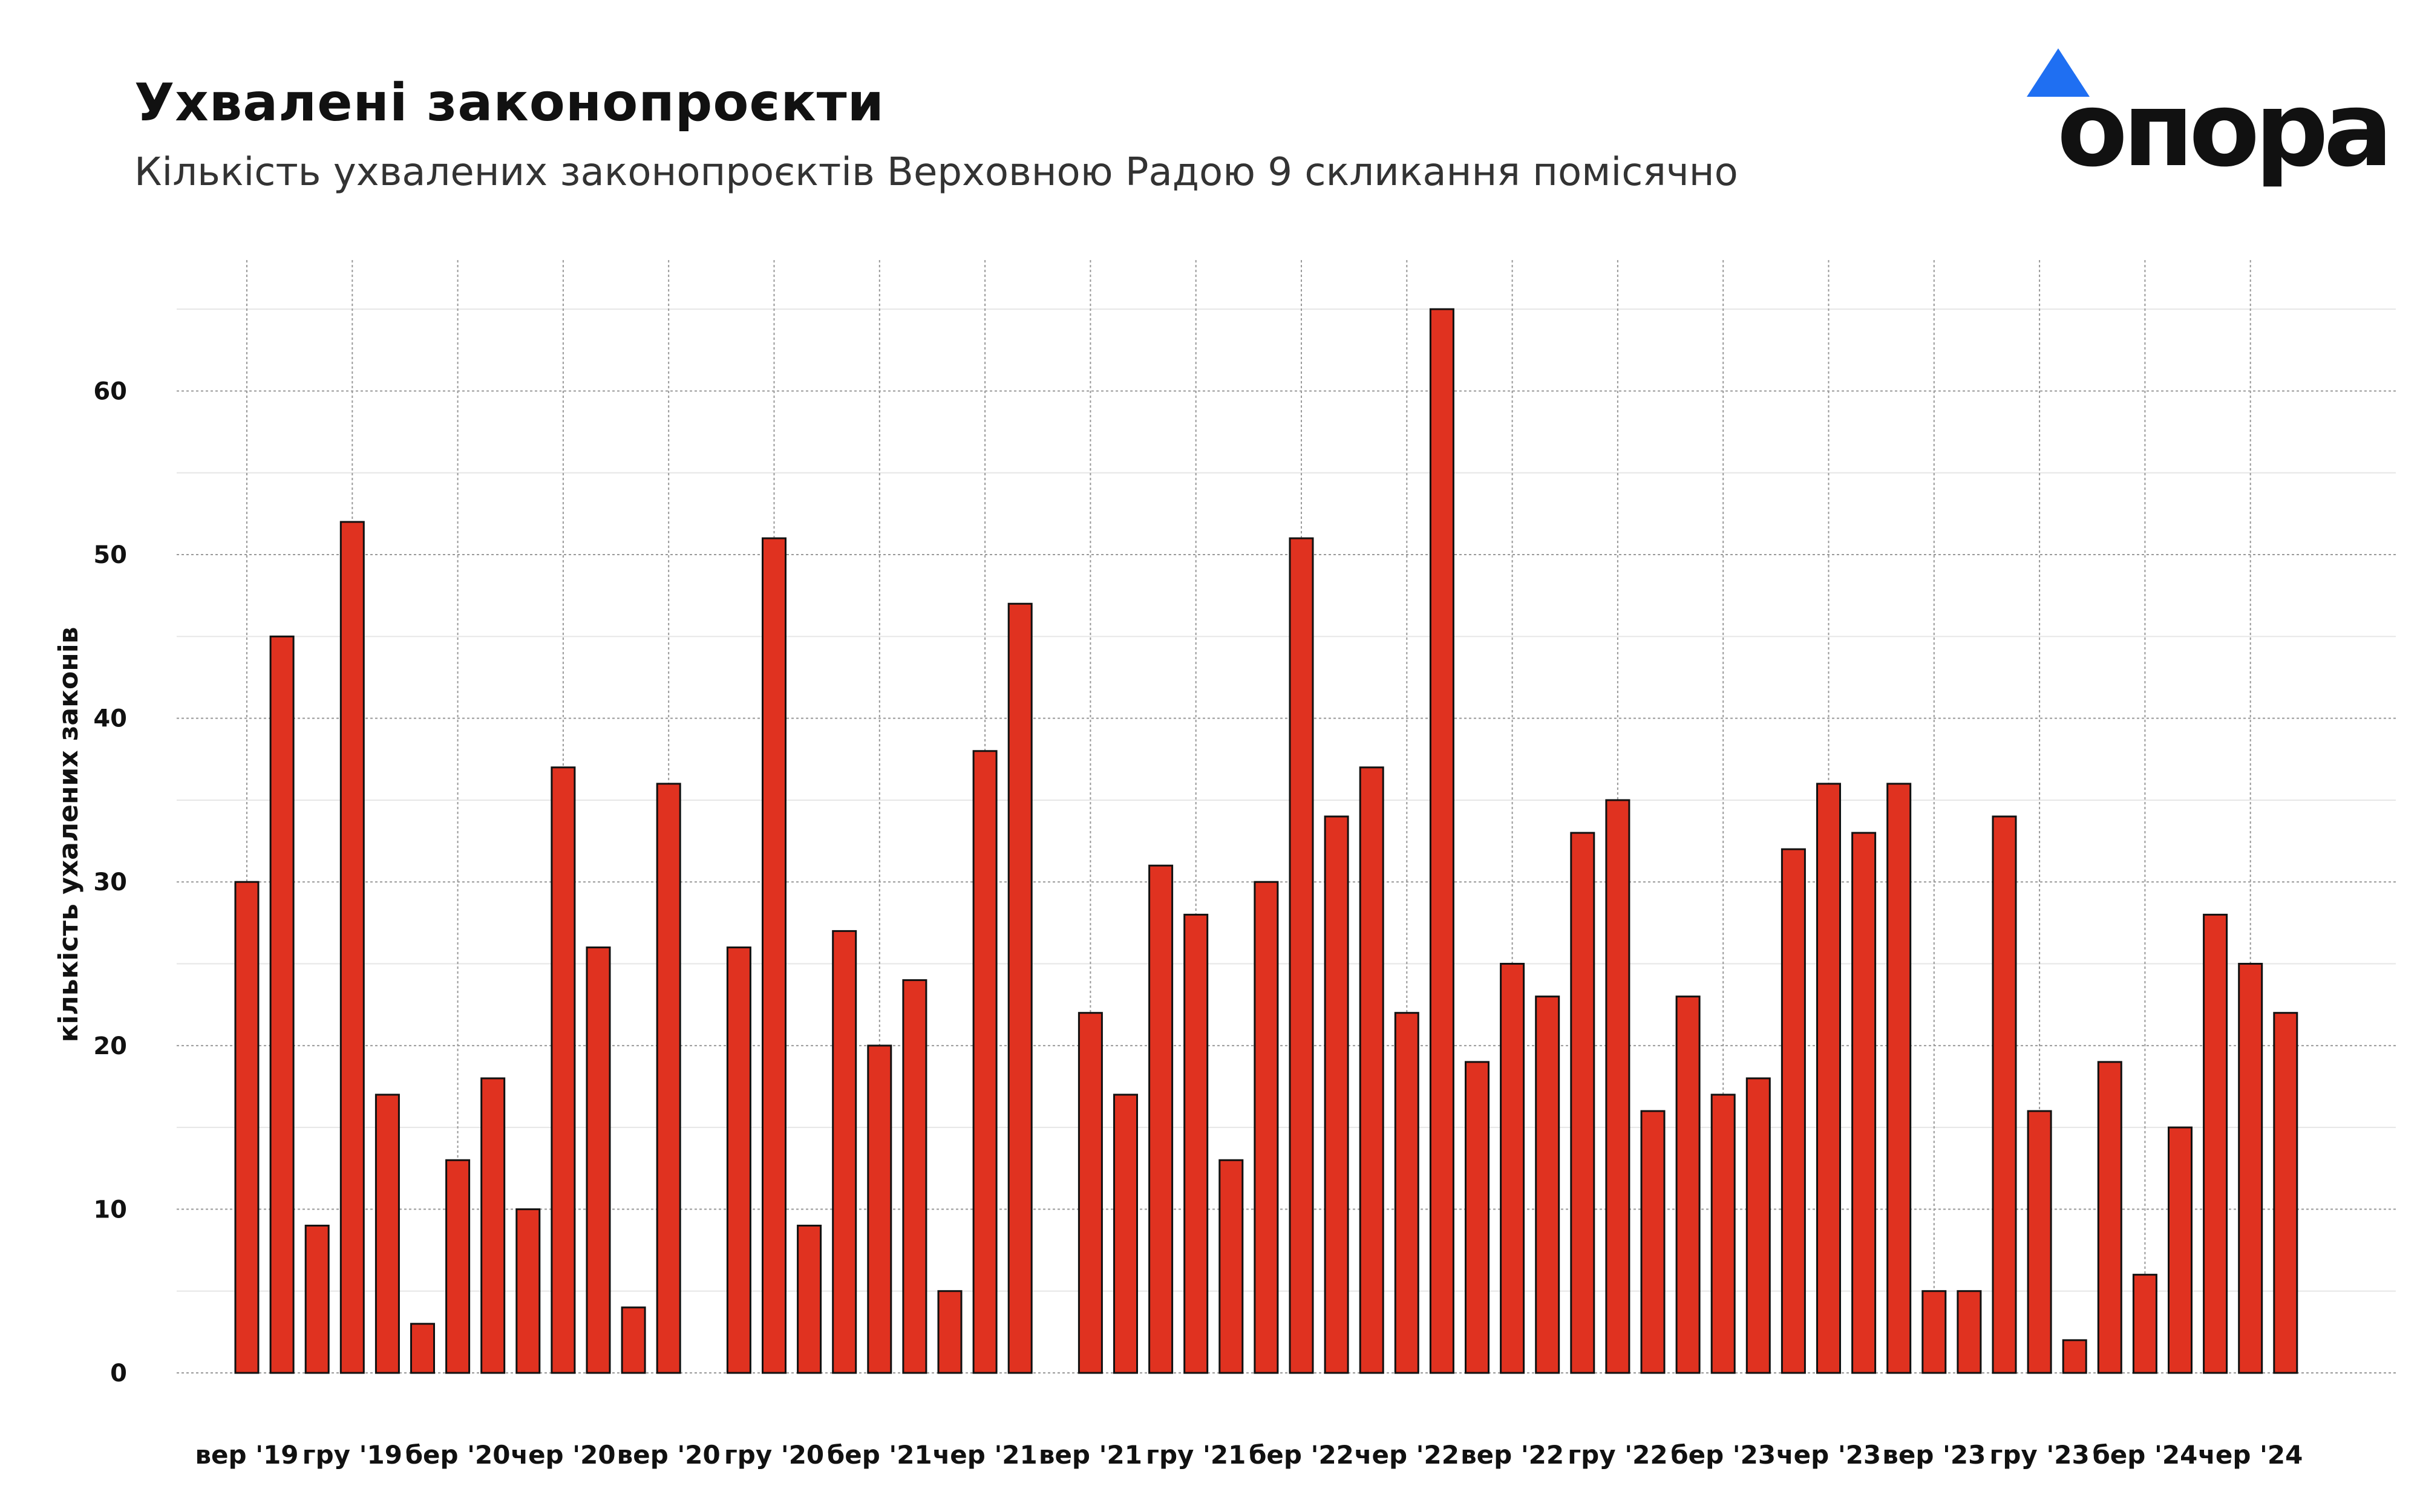  Describe the element at coordinates (110, 719) in the screenshot. I see `y-tick-label: 40` at that location.